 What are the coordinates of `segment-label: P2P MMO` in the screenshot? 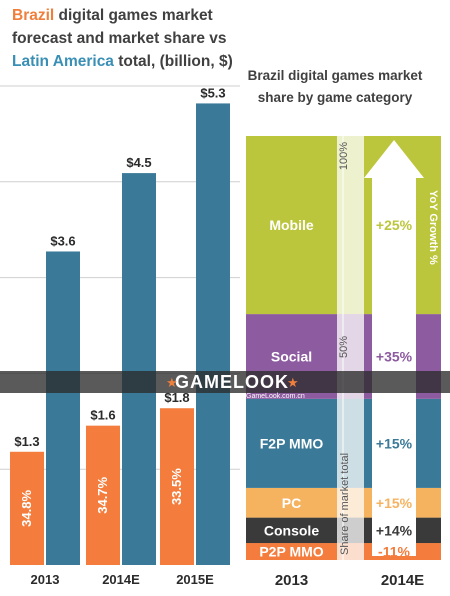 It's located at (291, 552).